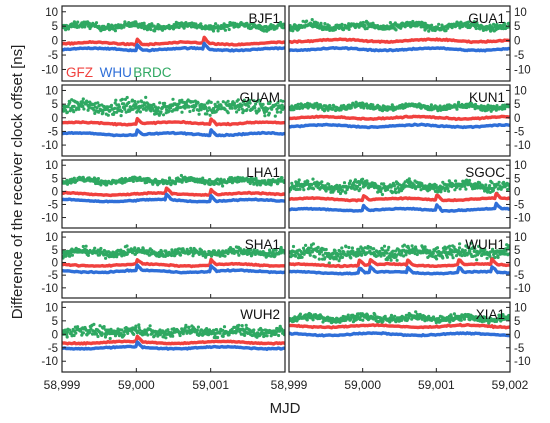  I want to click on series-brdc, so click(399, 317).